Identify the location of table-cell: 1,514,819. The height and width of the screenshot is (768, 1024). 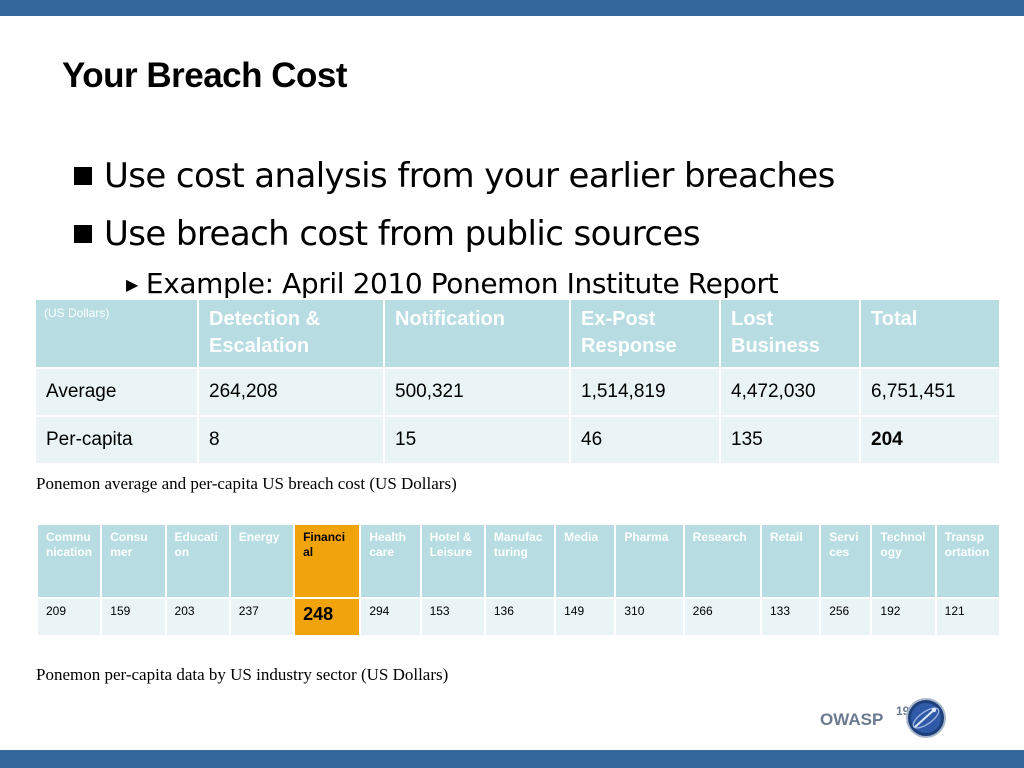
(645, 392).